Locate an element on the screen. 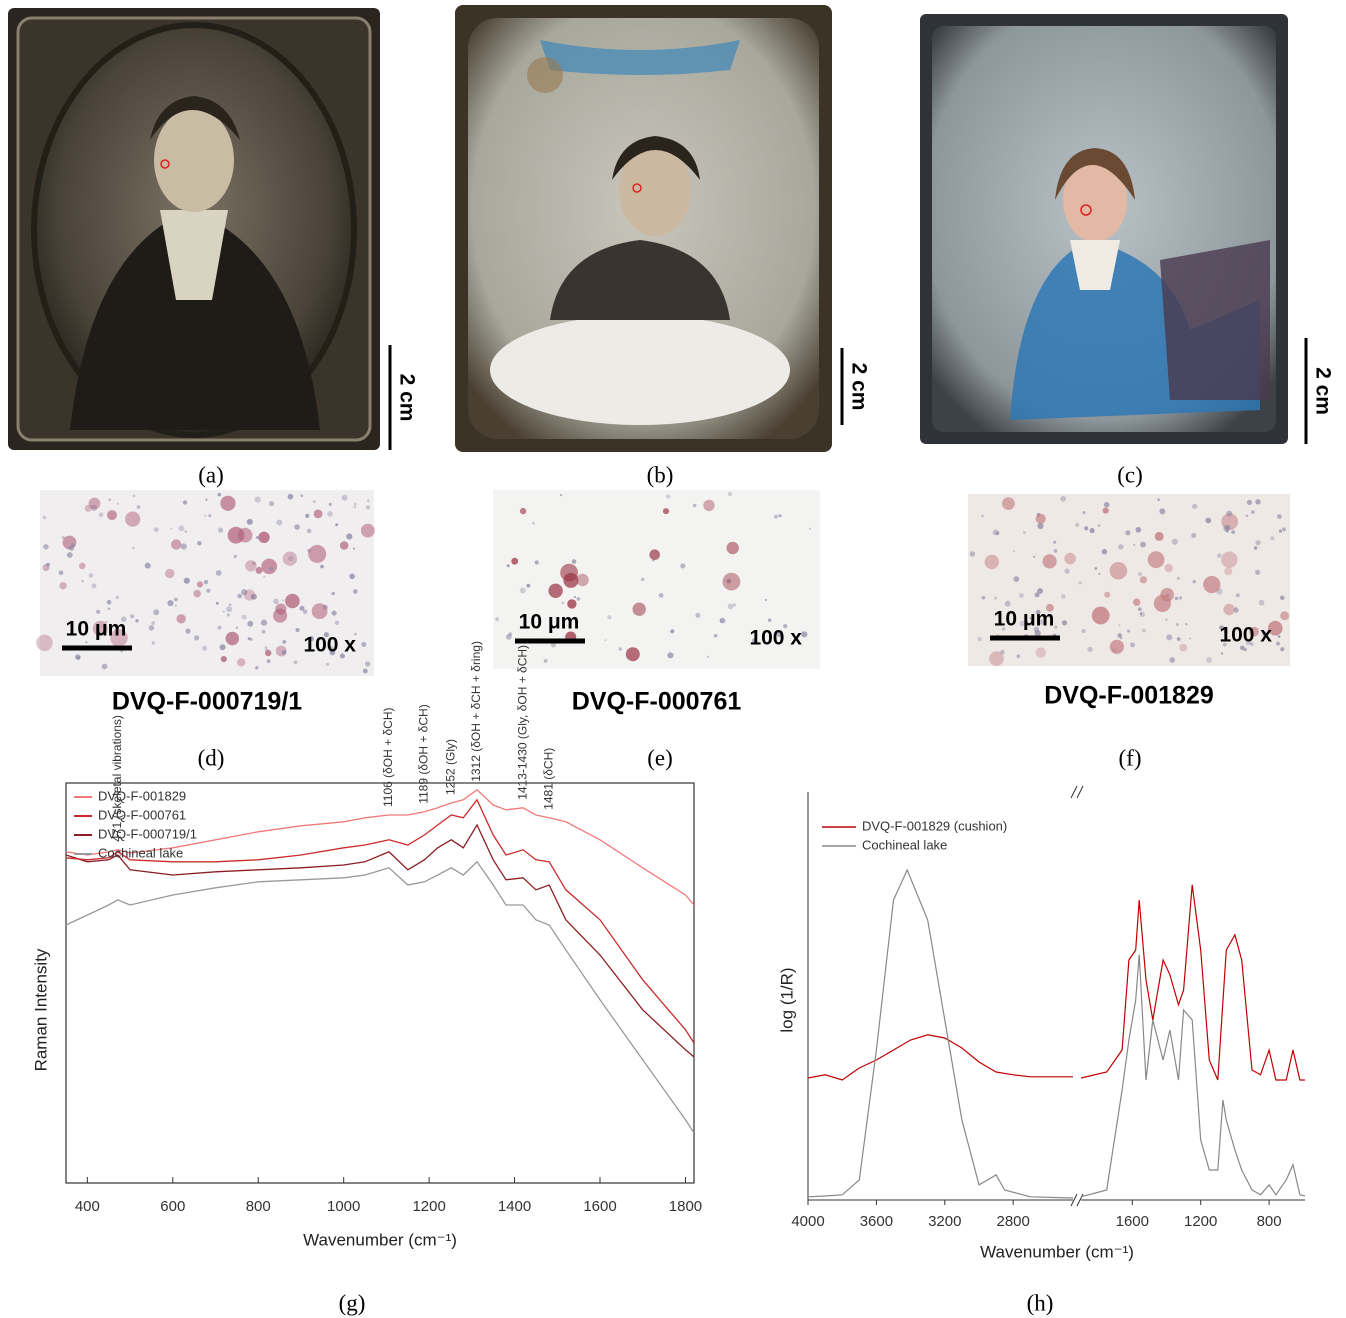  sample-id: DVQ-F-001829 is located at coordinates (1129, 696).